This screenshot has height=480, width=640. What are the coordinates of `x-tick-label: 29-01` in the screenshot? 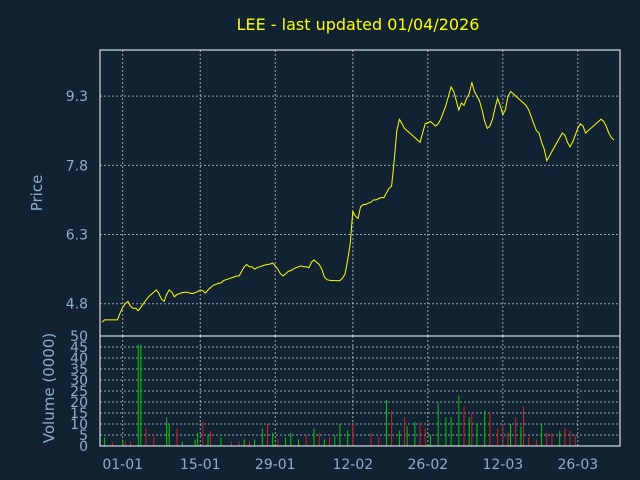 It's located at (275, 465).